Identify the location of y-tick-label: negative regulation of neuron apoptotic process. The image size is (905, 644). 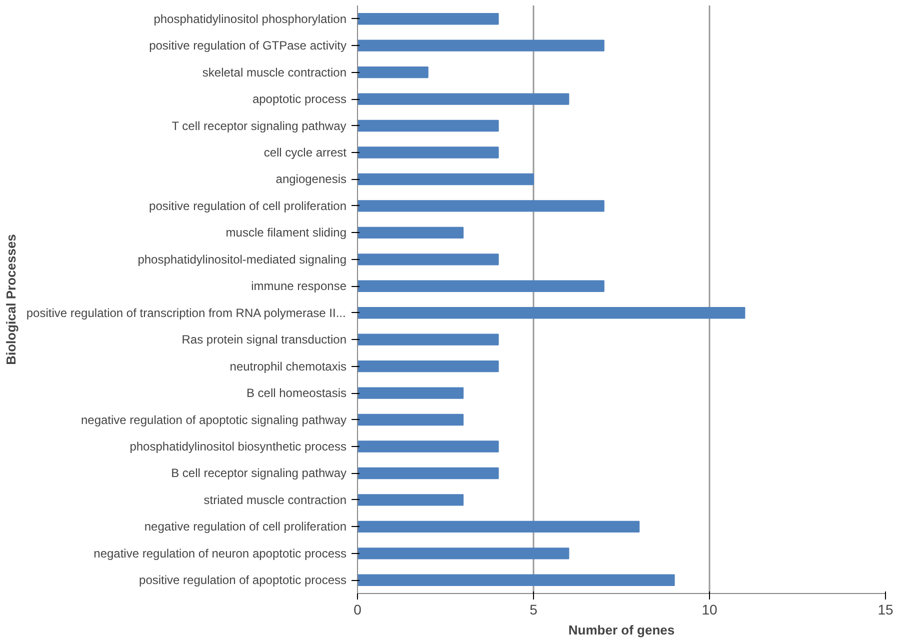
(220, 553).